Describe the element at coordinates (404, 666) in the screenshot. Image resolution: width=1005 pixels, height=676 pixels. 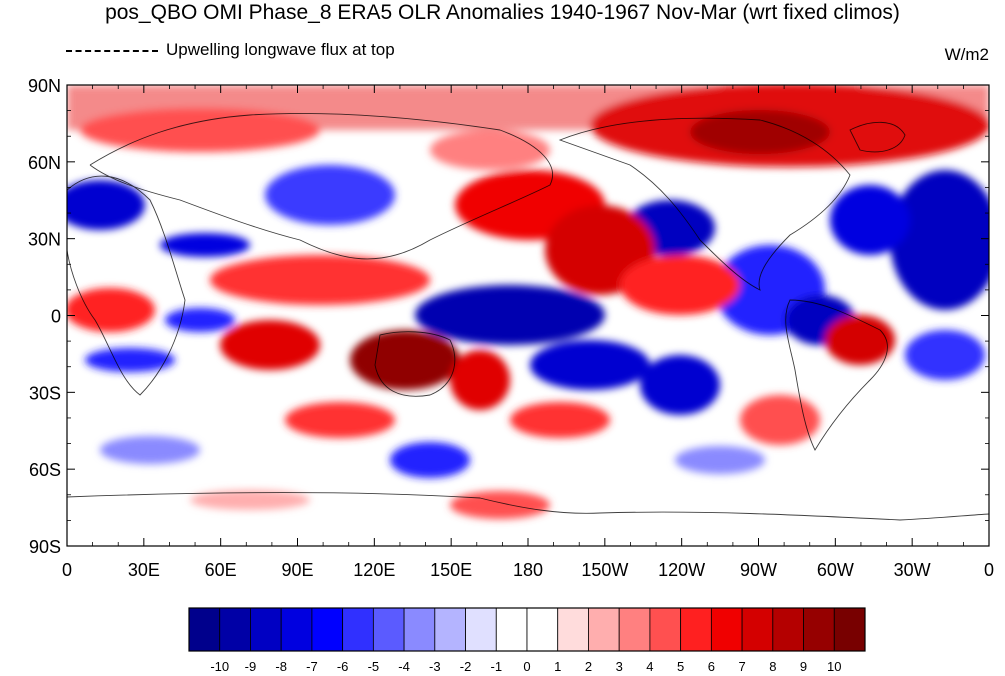
I see `colorbar-level-label: -4` at that location.